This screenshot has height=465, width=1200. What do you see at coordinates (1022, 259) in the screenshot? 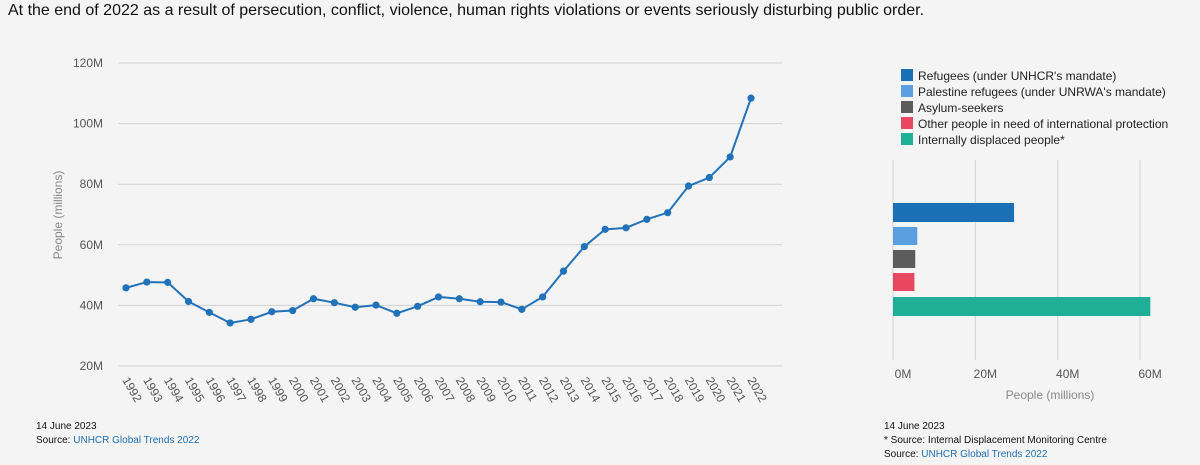
I see `bar-chart-bars` at bounding box center [1022, 259].